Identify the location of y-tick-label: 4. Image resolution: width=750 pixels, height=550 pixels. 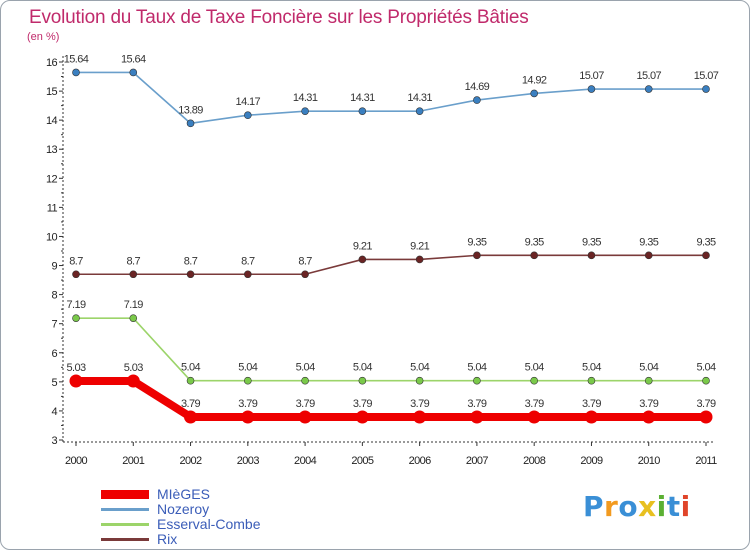
(54, 412).